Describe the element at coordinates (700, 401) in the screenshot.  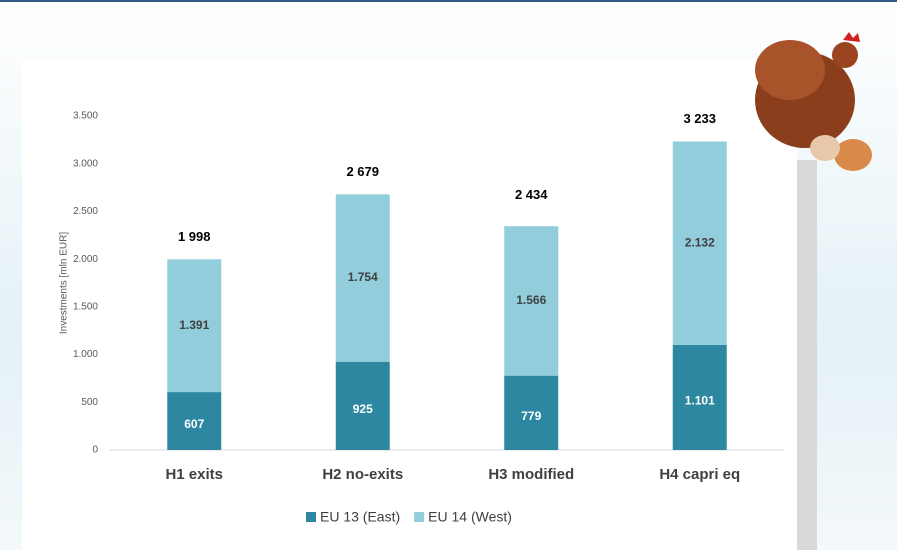
I see `value-label: 1.101` at that location.